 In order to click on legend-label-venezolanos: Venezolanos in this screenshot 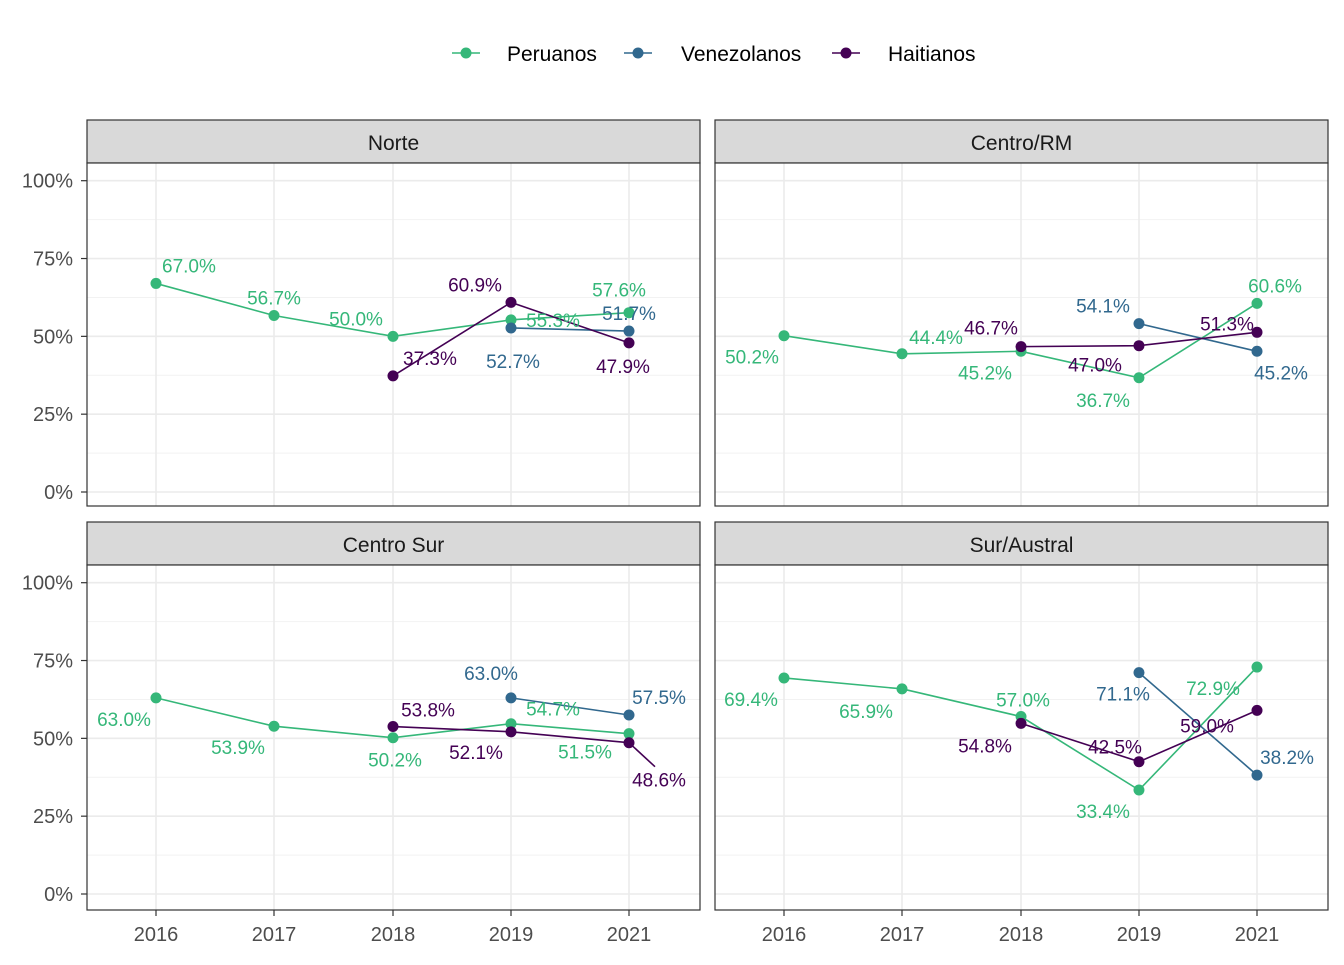, I will do `click(741, 54)`.